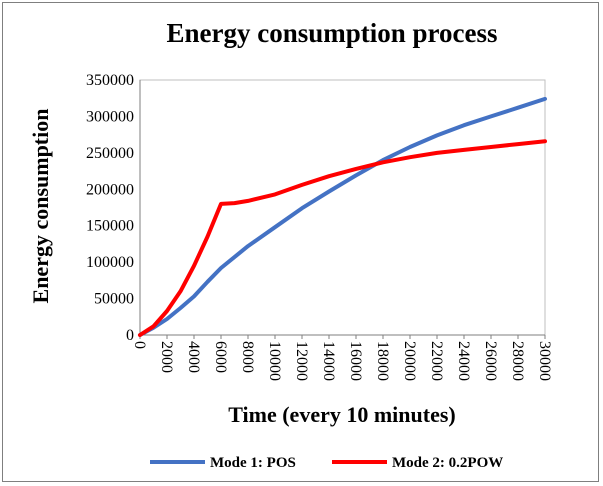  I want to click on legend-label-2: Mode 2: 0.2POW, so click(447, 463).